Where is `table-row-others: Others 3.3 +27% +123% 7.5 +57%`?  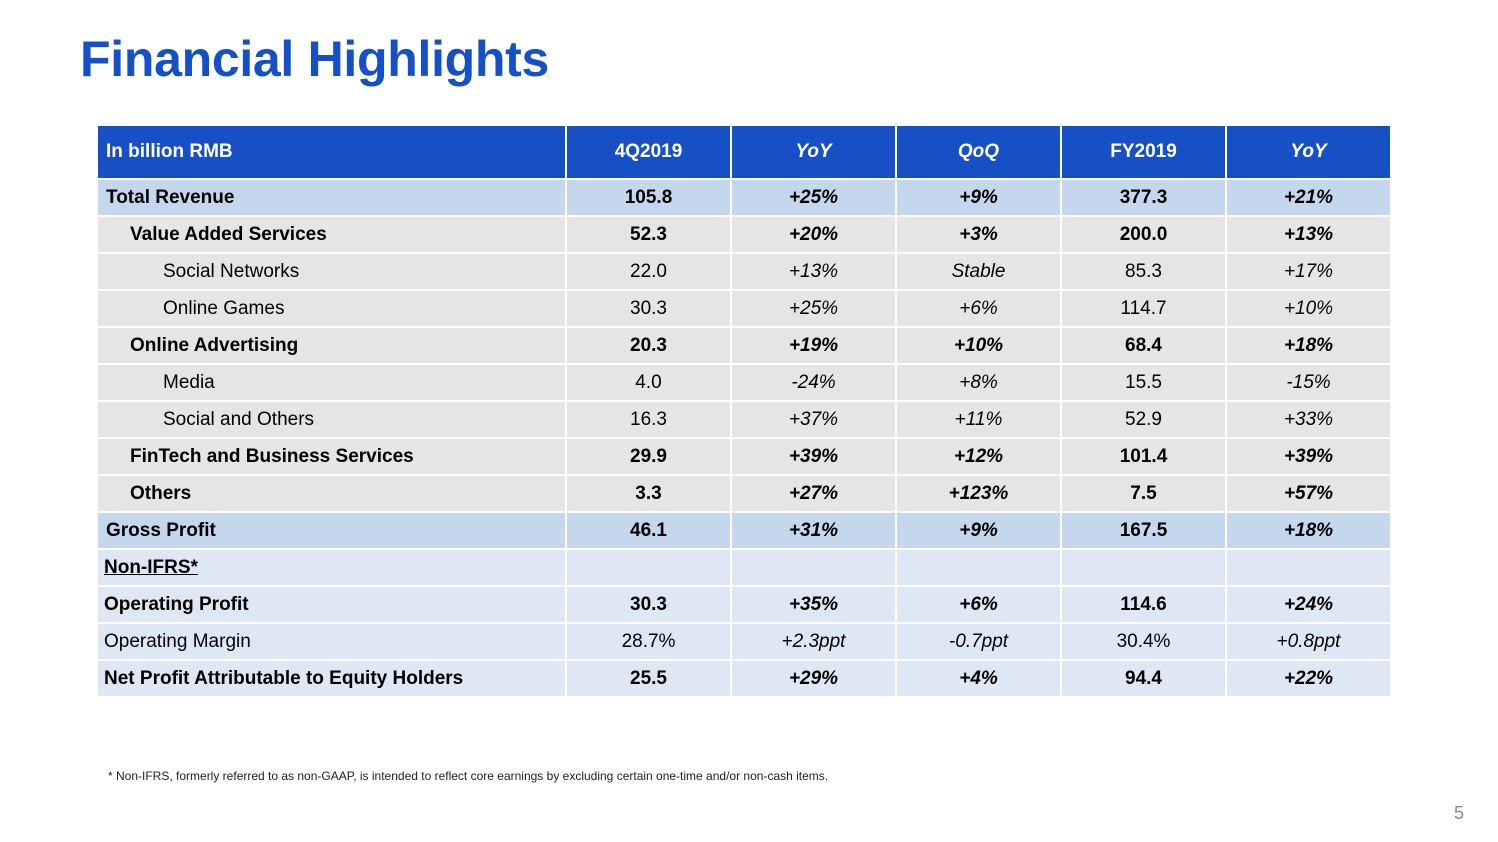 table-row-others: Others 3.3 +27% +123% 7.5 +57% is located at coordinates (744, 493).